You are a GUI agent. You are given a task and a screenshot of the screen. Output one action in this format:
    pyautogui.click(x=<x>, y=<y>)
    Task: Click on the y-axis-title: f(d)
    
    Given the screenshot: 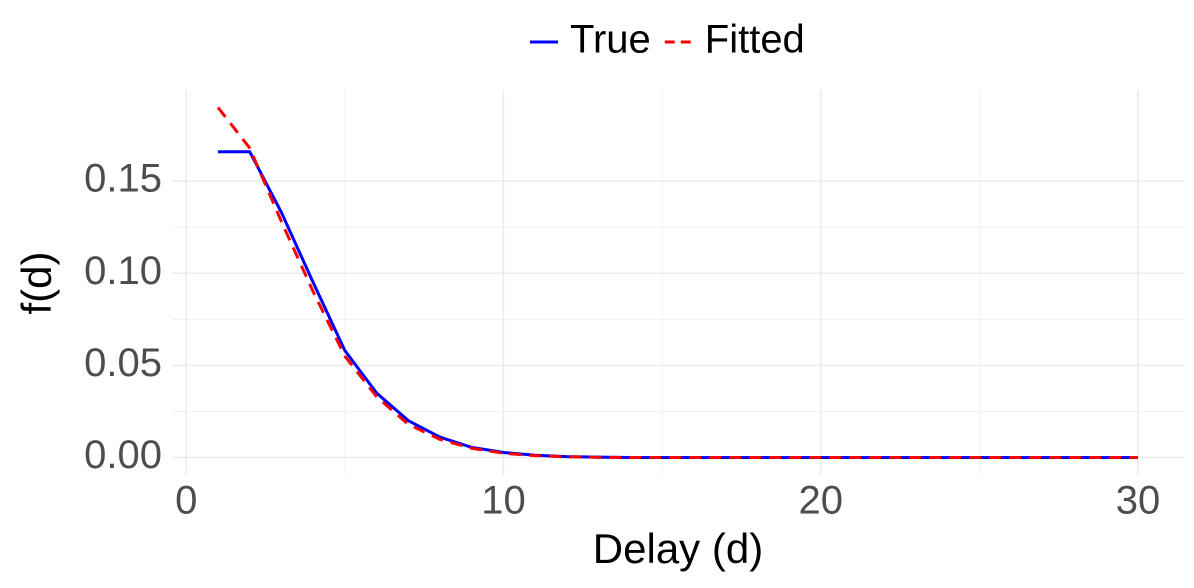 What is the action you would take?
    pyautogui.click(x=36, y=283)
    